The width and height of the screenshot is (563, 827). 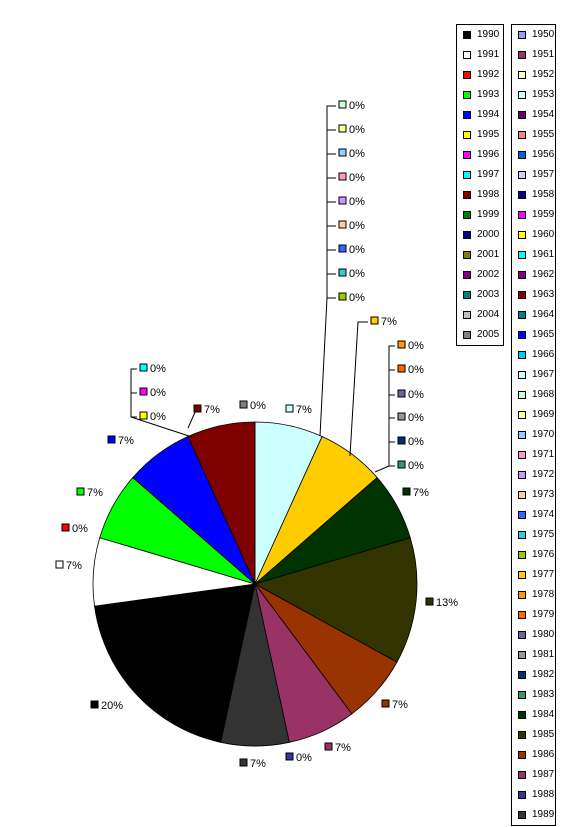 What do you see at coordinates (95, 493) in the screenshot?
I see `slice-label-1993: 7%` at bounding box center [95, 493].